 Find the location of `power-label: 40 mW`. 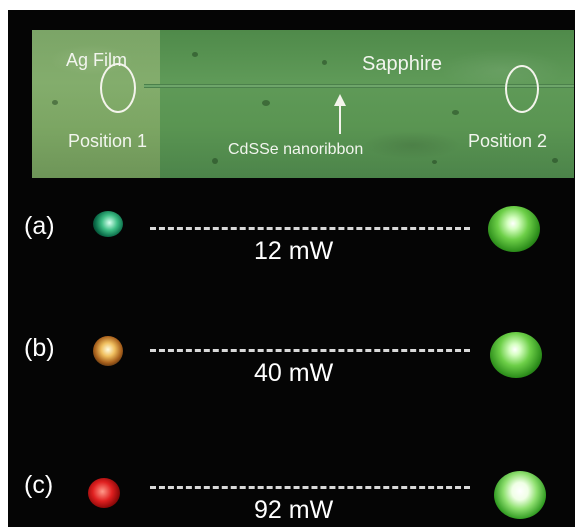

power-label: 40 mW is located at coordinates (294, 373).